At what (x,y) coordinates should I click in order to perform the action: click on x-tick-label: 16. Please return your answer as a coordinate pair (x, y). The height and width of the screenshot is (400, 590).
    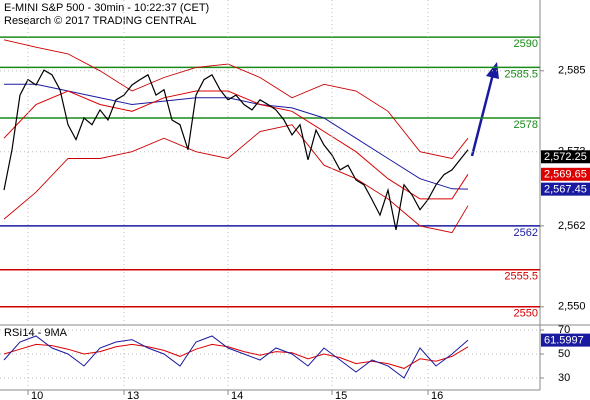
    Looking at the image, I should click on (437, 395).